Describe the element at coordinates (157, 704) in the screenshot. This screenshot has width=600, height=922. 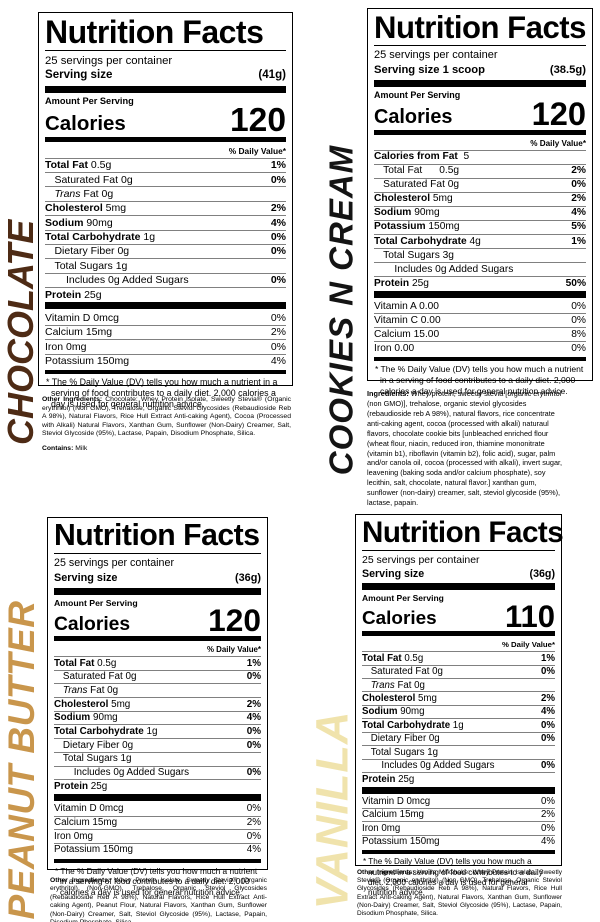
I see `nutrient-row: Cholesterol 5mg 2%` at that location.